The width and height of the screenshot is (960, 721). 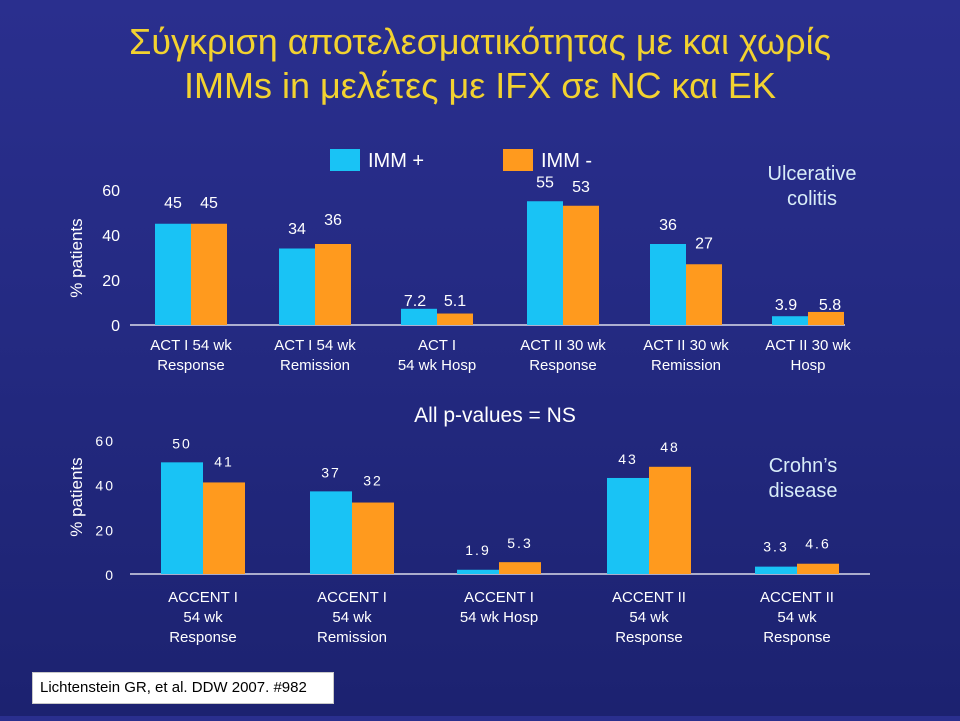 What do you see at coordinates (668, 284) in the screenshot?
I see `chart1-bar-s1-c5` at bounding box center [668, 284].